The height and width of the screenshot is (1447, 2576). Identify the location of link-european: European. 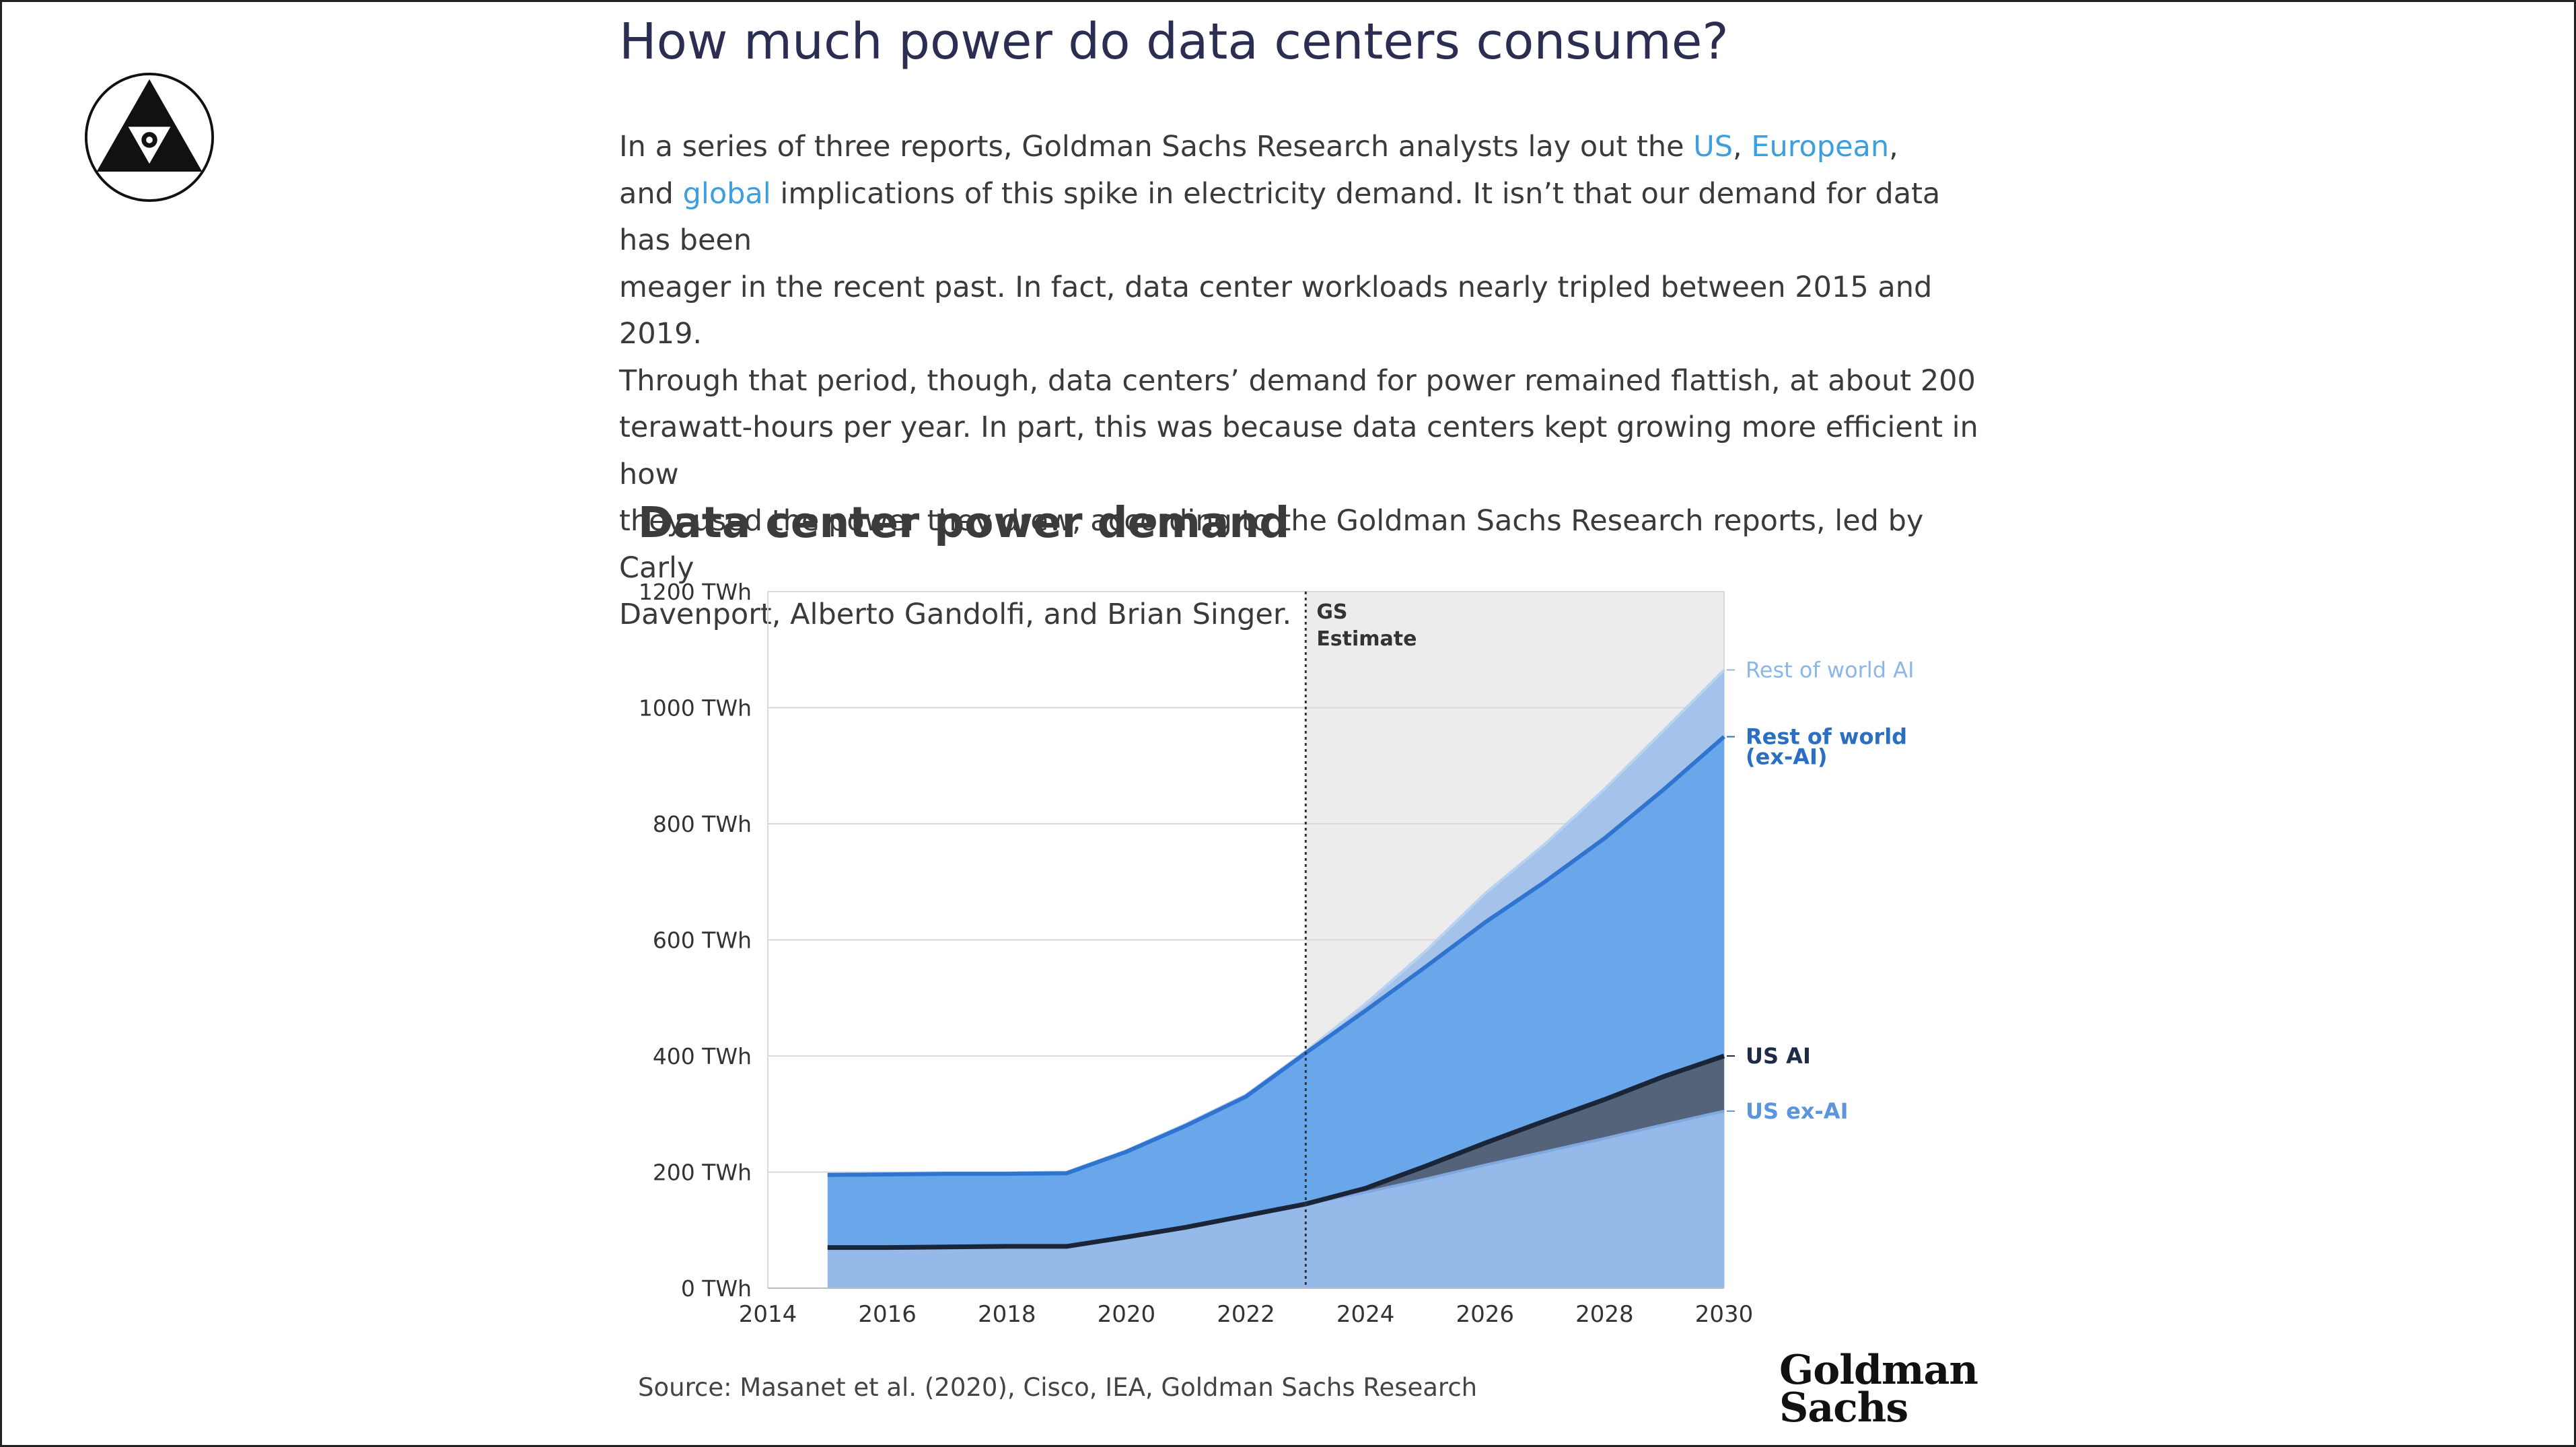
(1820, 147).